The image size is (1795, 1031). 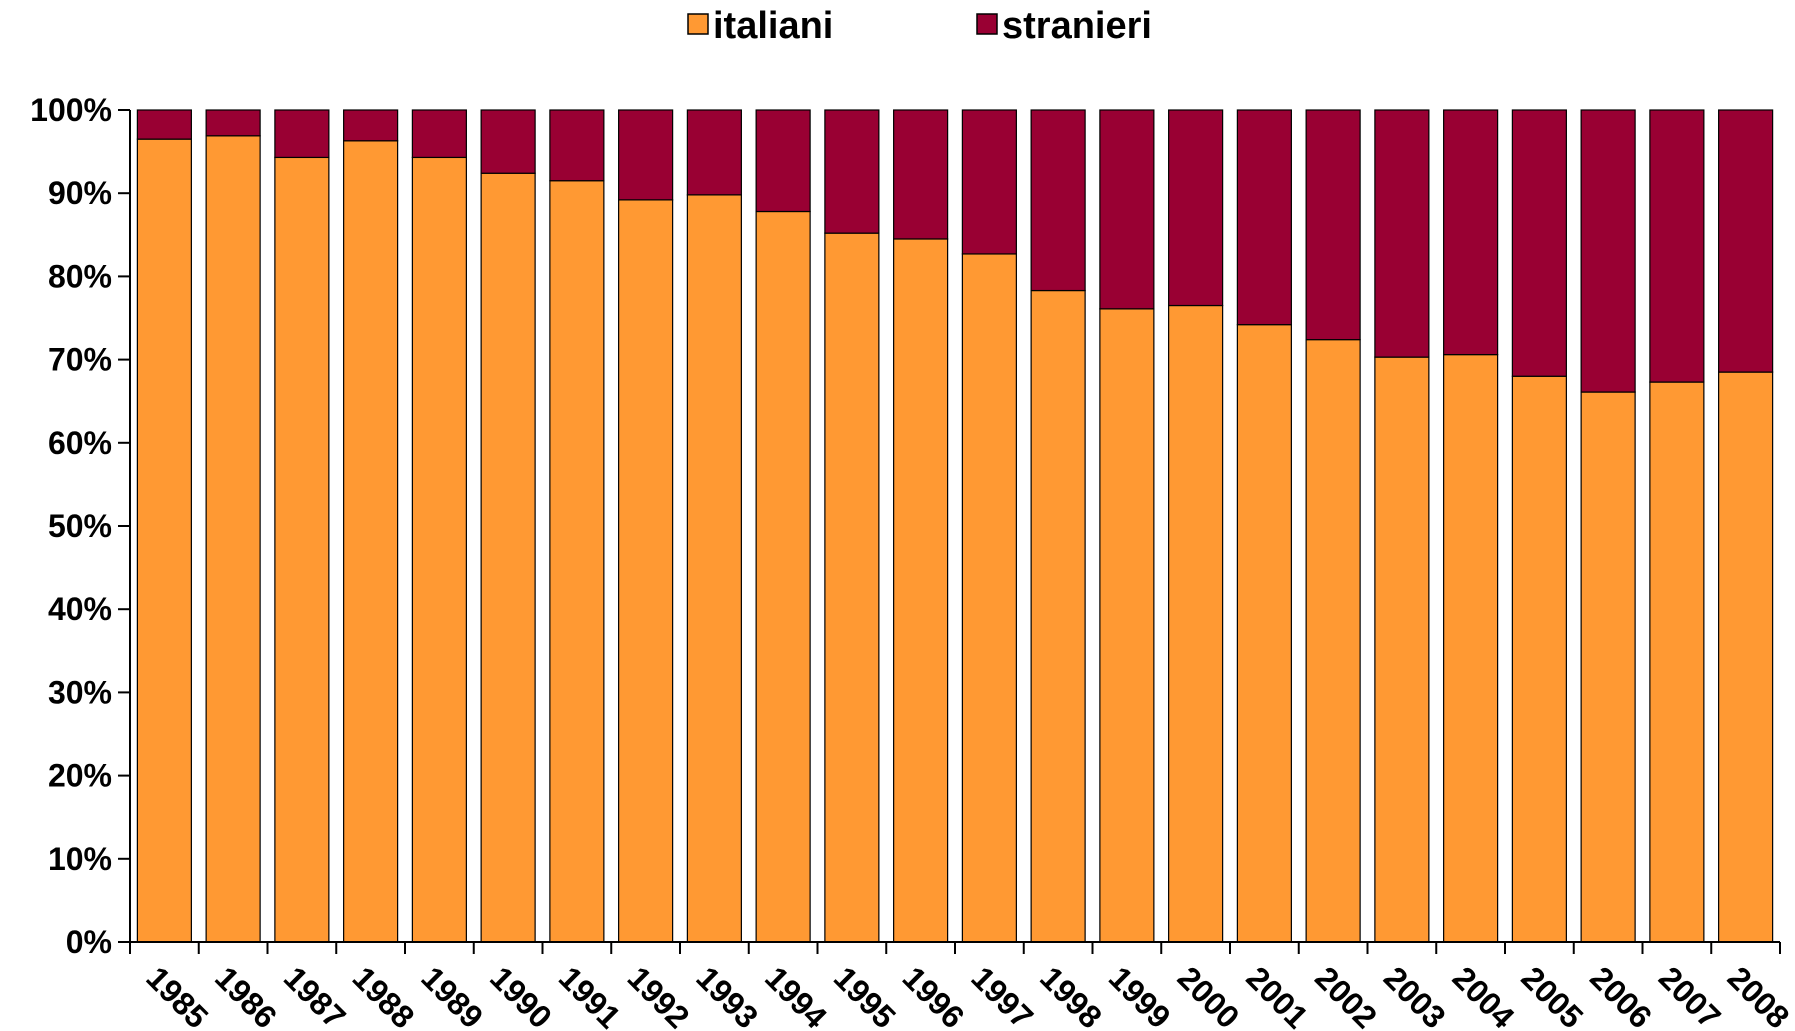 I want to click on bar-italiani-1987, so click(x=302, y=549).